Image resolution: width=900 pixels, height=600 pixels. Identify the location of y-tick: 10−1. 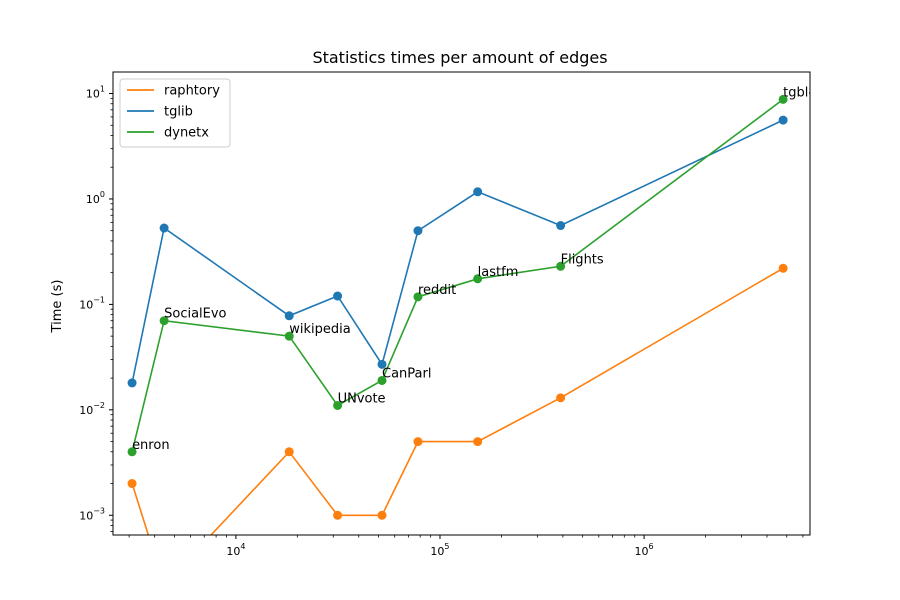
(96, 303).